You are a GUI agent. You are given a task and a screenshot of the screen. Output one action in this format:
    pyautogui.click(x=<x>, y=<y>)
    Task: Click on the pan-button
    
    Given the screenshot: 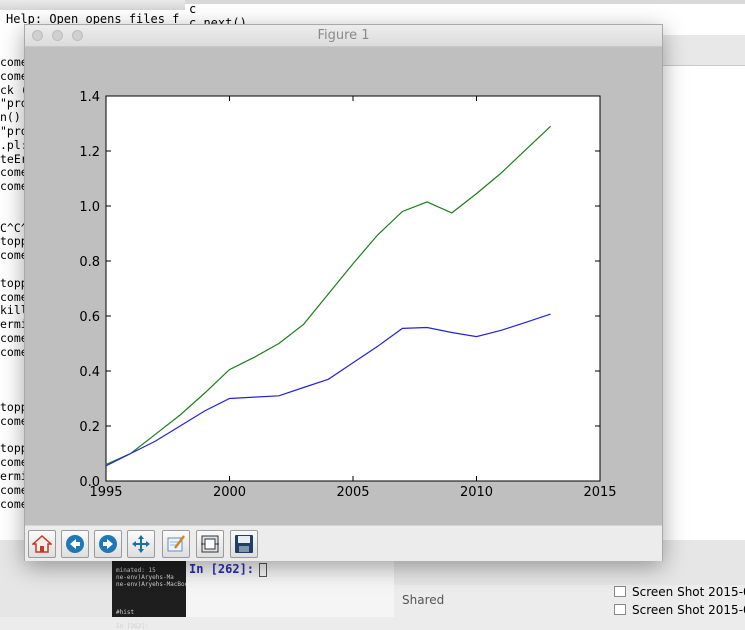 What is the action you would take?
    pyautogui.click(x=141, y=544)
    